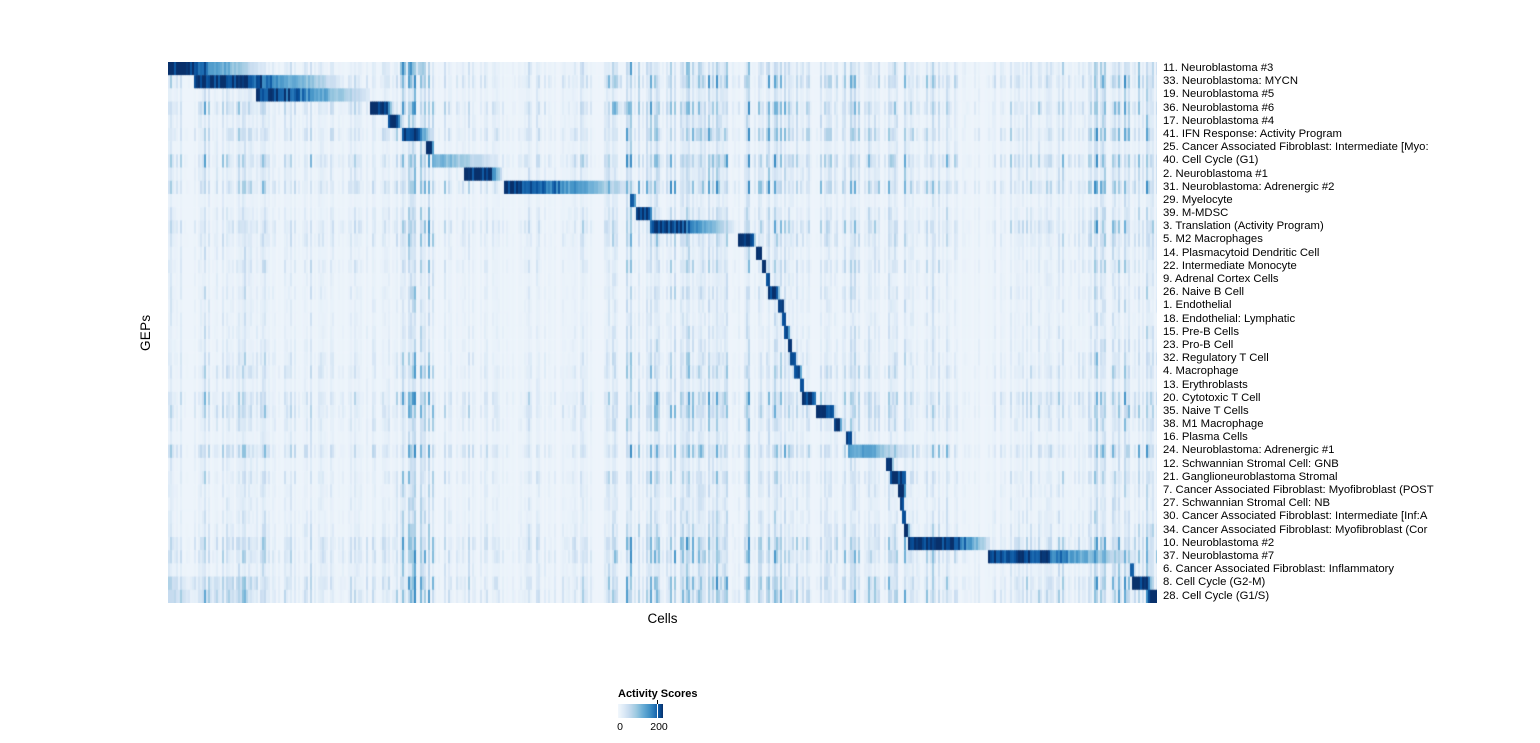 This screenshot has width=1540, height=743. Describe the element at coordinates (1201, 371) in the screenshot. I see `row-label: 4. Macrophage` at that location.